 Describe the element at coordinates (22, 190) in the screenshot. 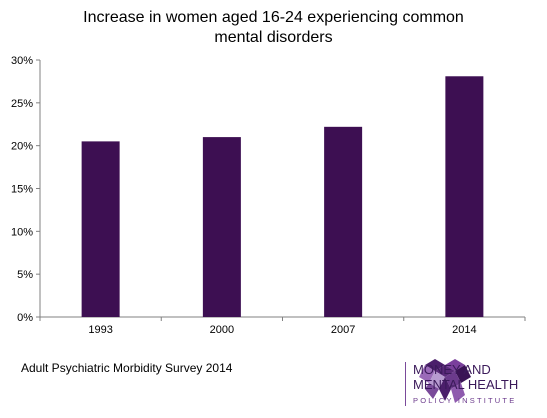

I see `y-tick-label: 15%` at that location.